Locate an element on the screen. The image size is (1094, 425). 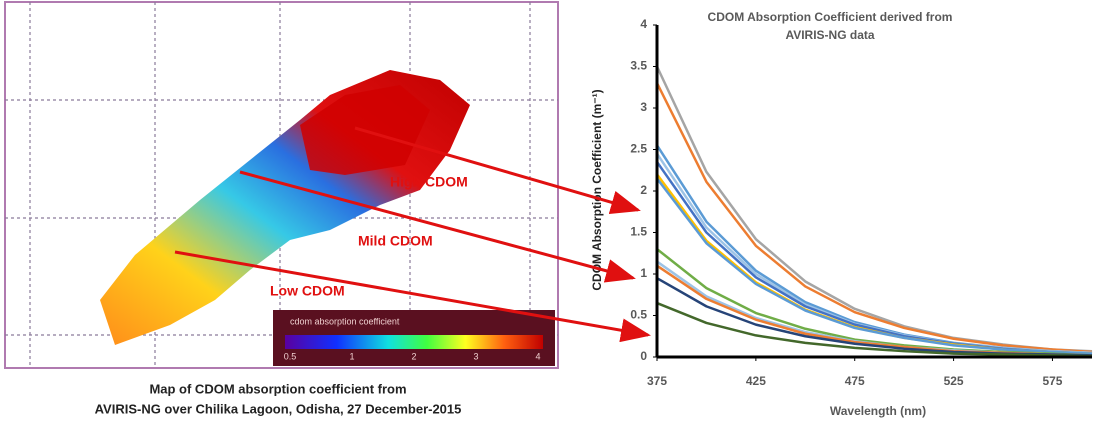
y-tick-label: 4 is located at coordinates (643, 24).